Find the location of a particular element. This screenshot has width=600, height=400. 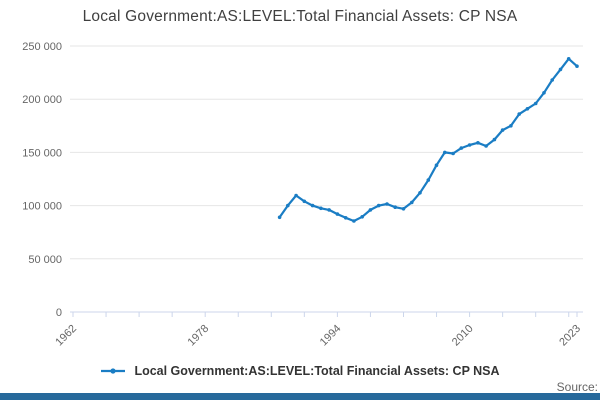

x-tick-label: 2010 is located at coordinates (463, 336).